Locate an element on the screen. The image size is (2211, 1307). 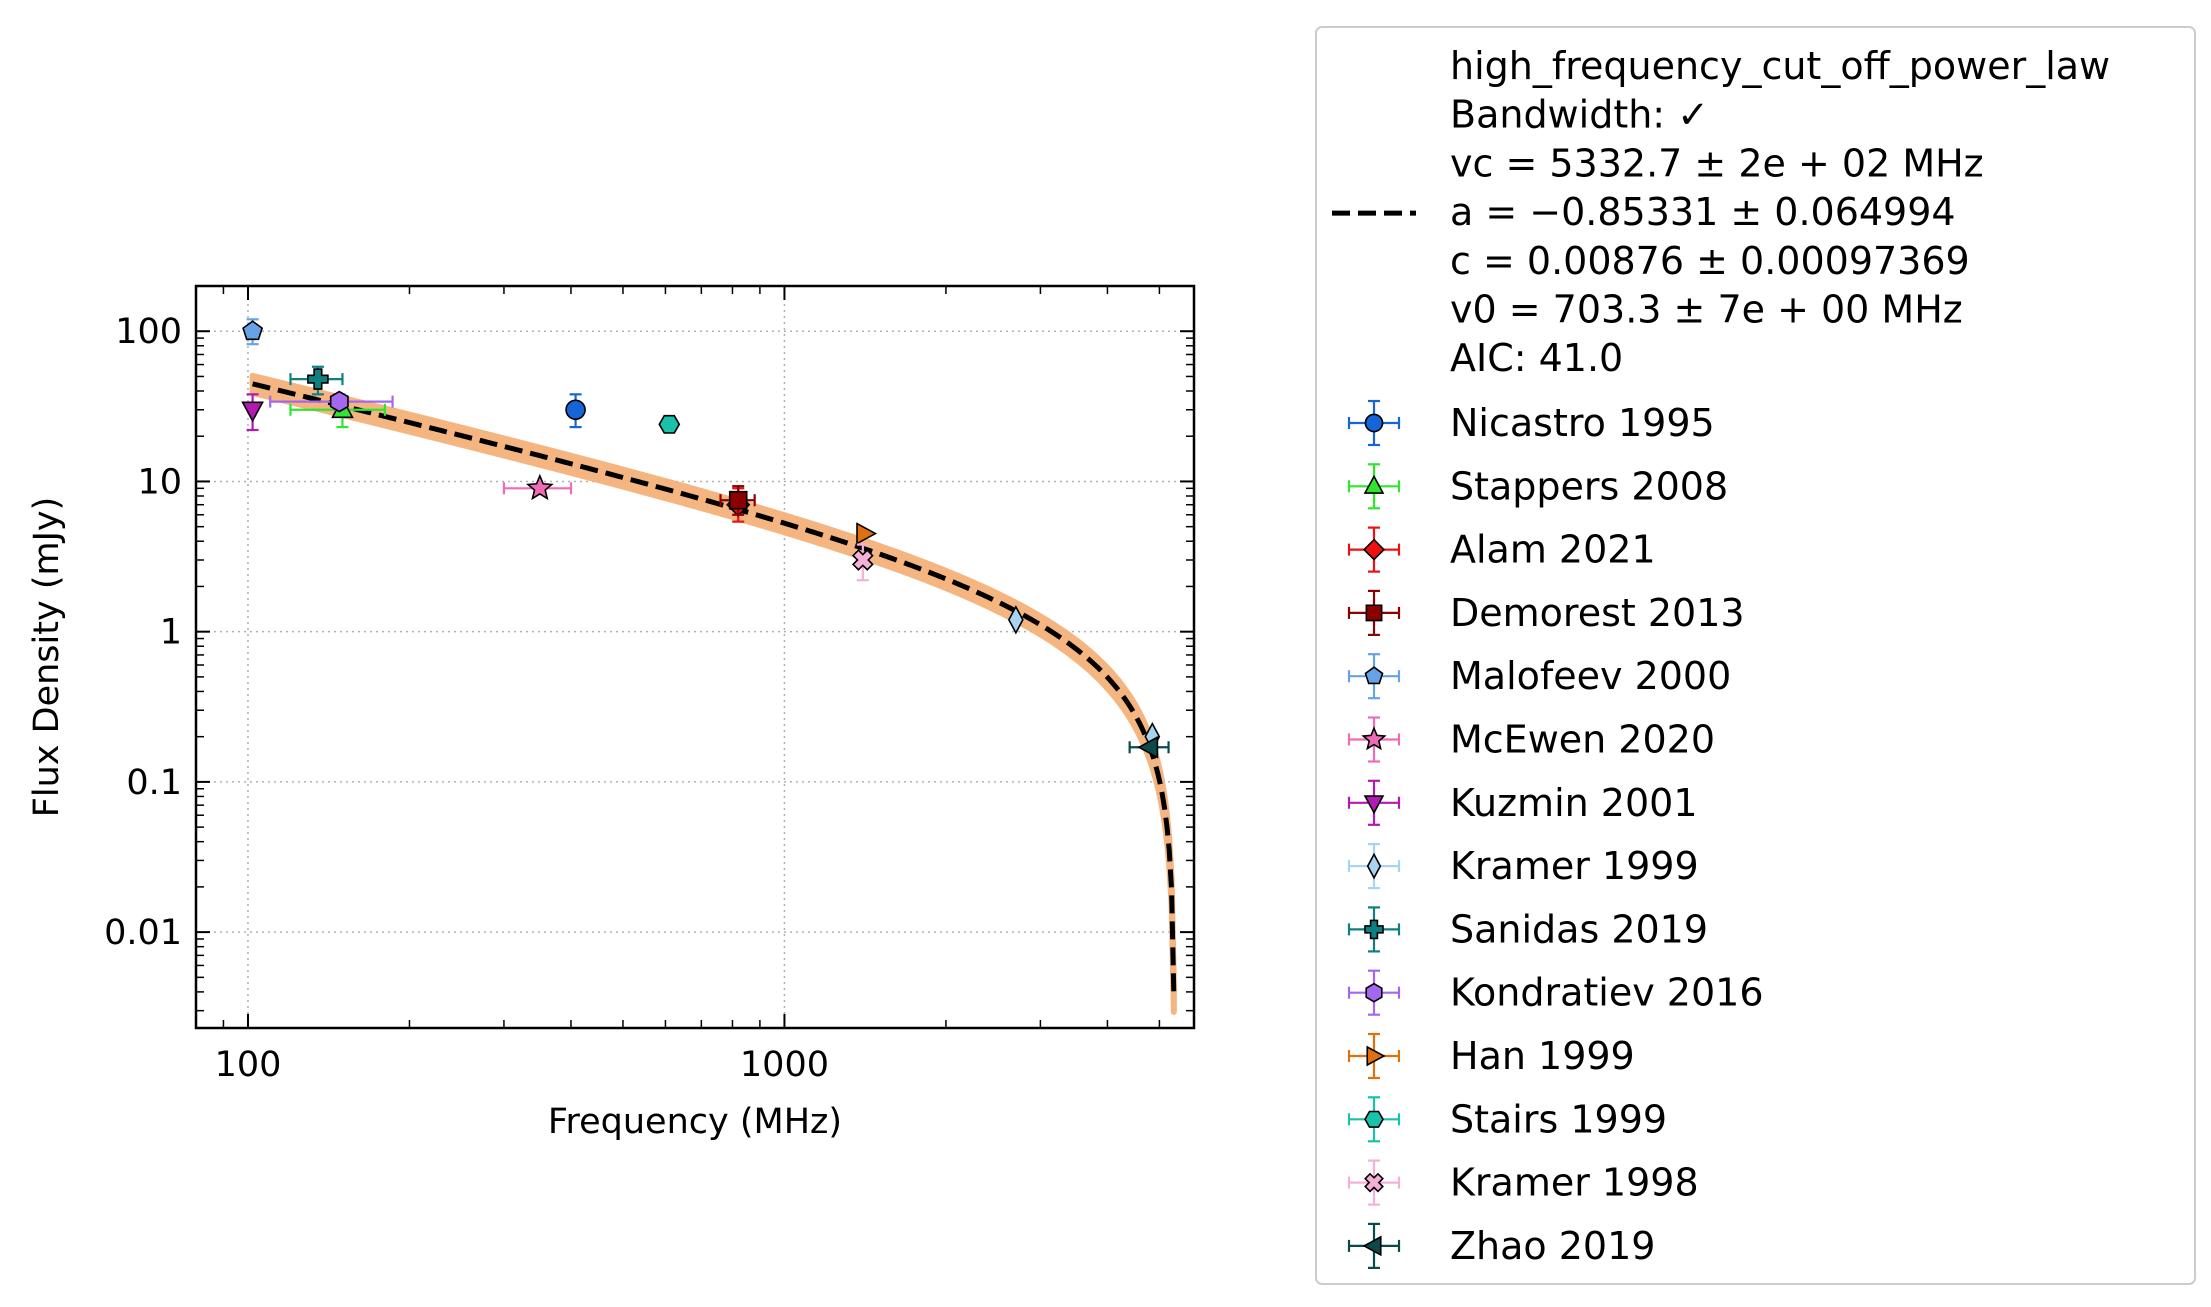
legend-item: Kramer 1999 is located at coordinates (1523, 866).